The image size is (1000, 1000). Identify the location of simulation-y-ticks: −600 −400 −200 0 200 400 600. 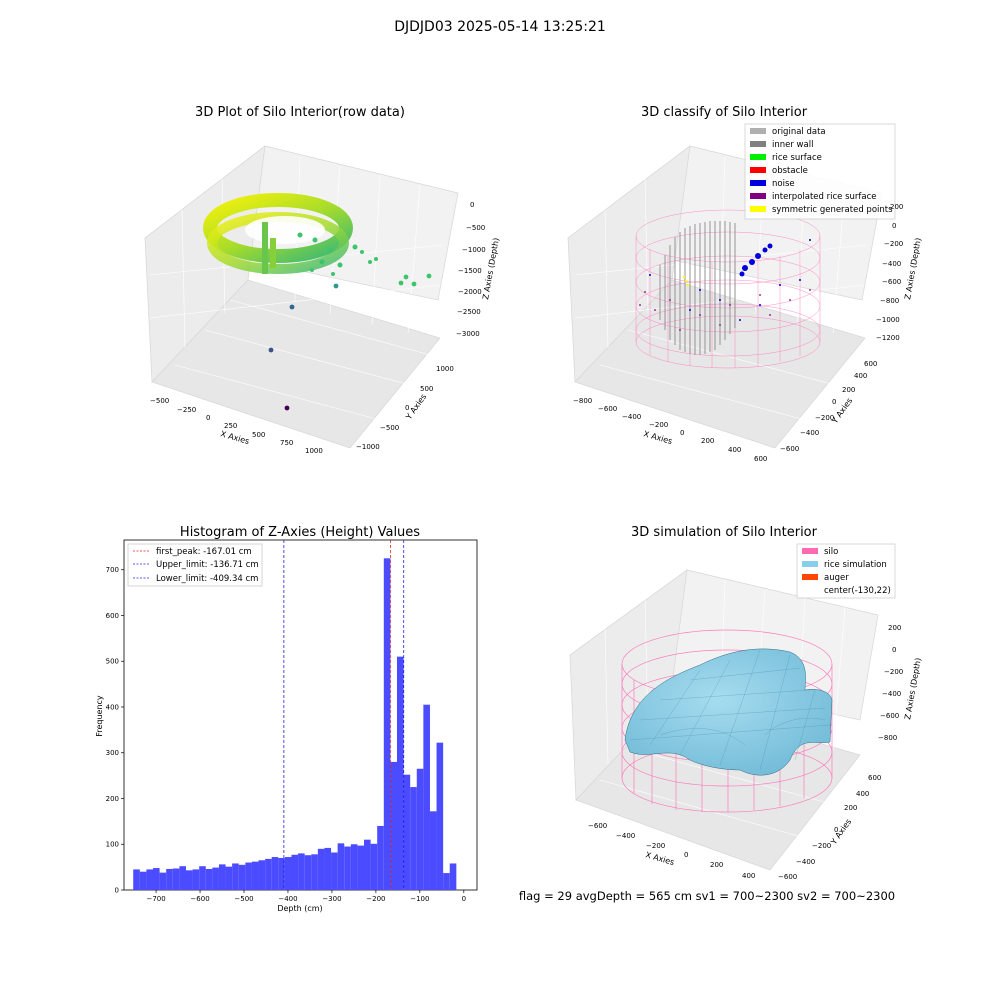
(829, 827).